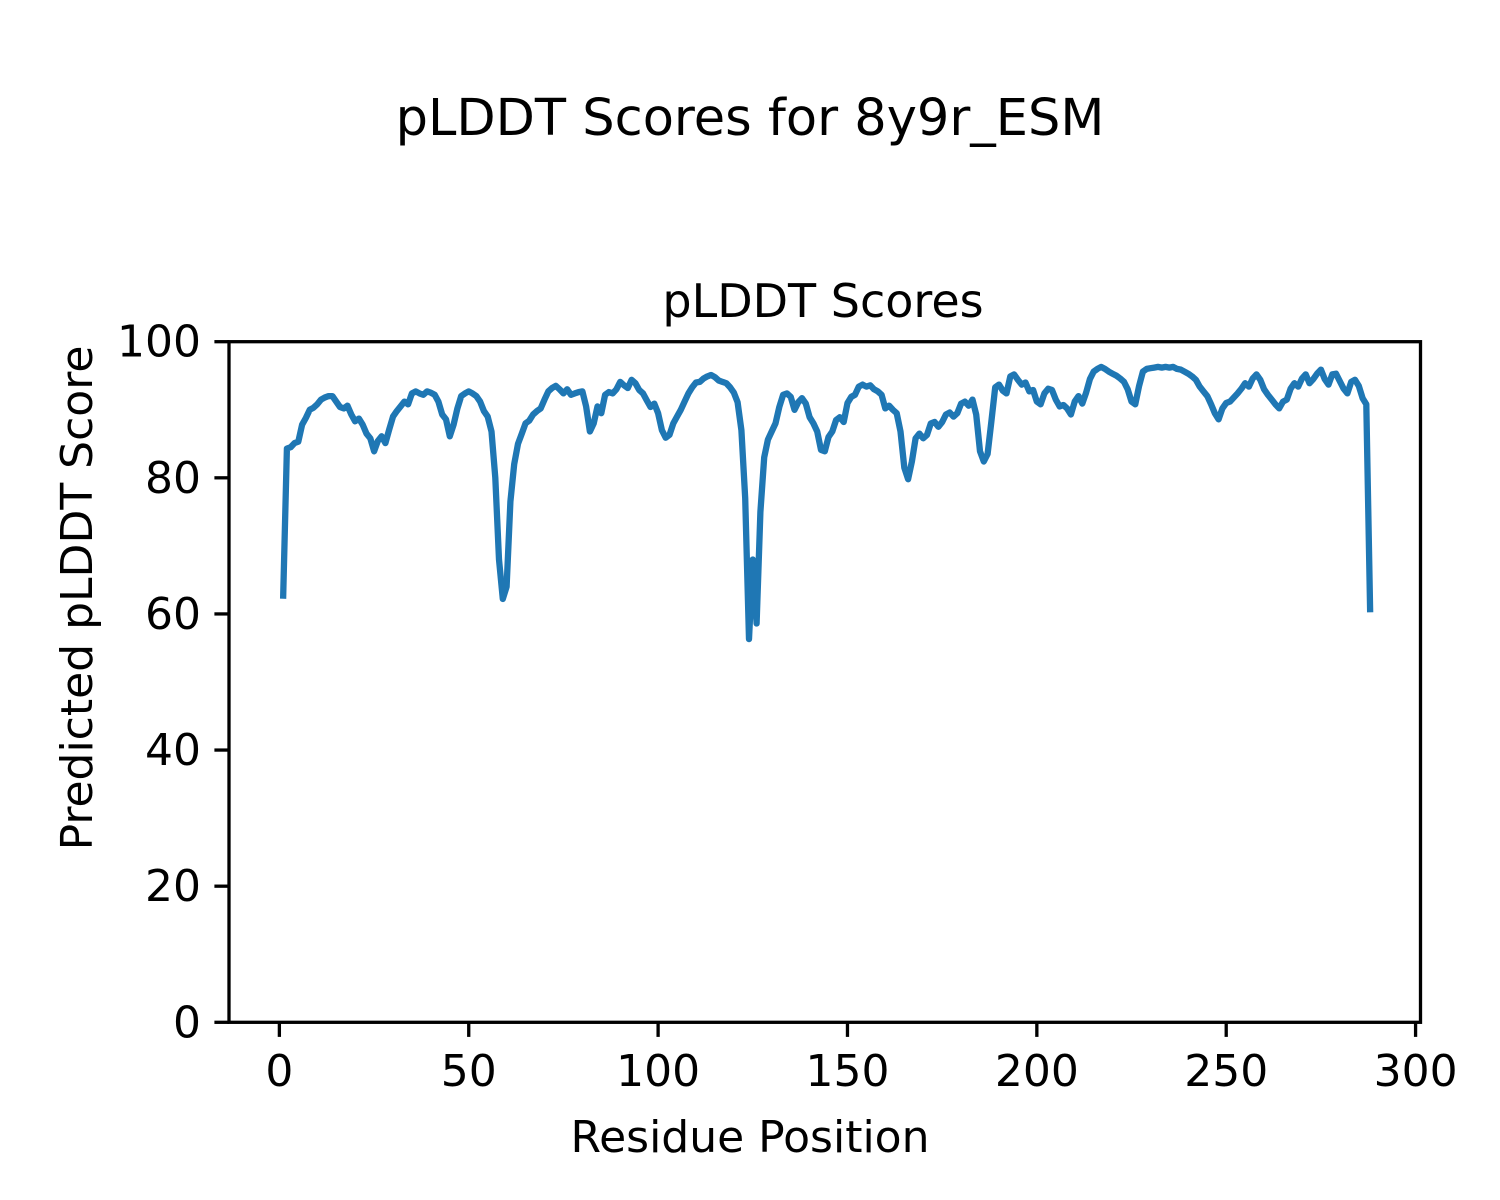  I want to click on figure-title: pLDDT Scores for 8y9r_ESM, so click(750, 118).